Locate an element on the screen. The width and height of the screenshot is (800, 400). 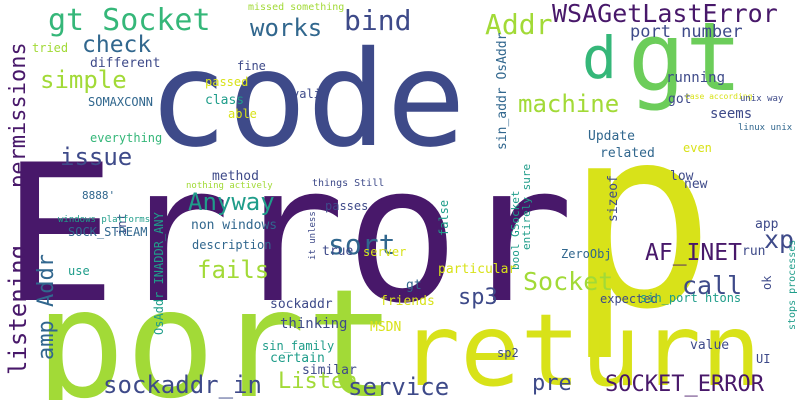
word-thinking: thinking is located at coordinates (313, 324).